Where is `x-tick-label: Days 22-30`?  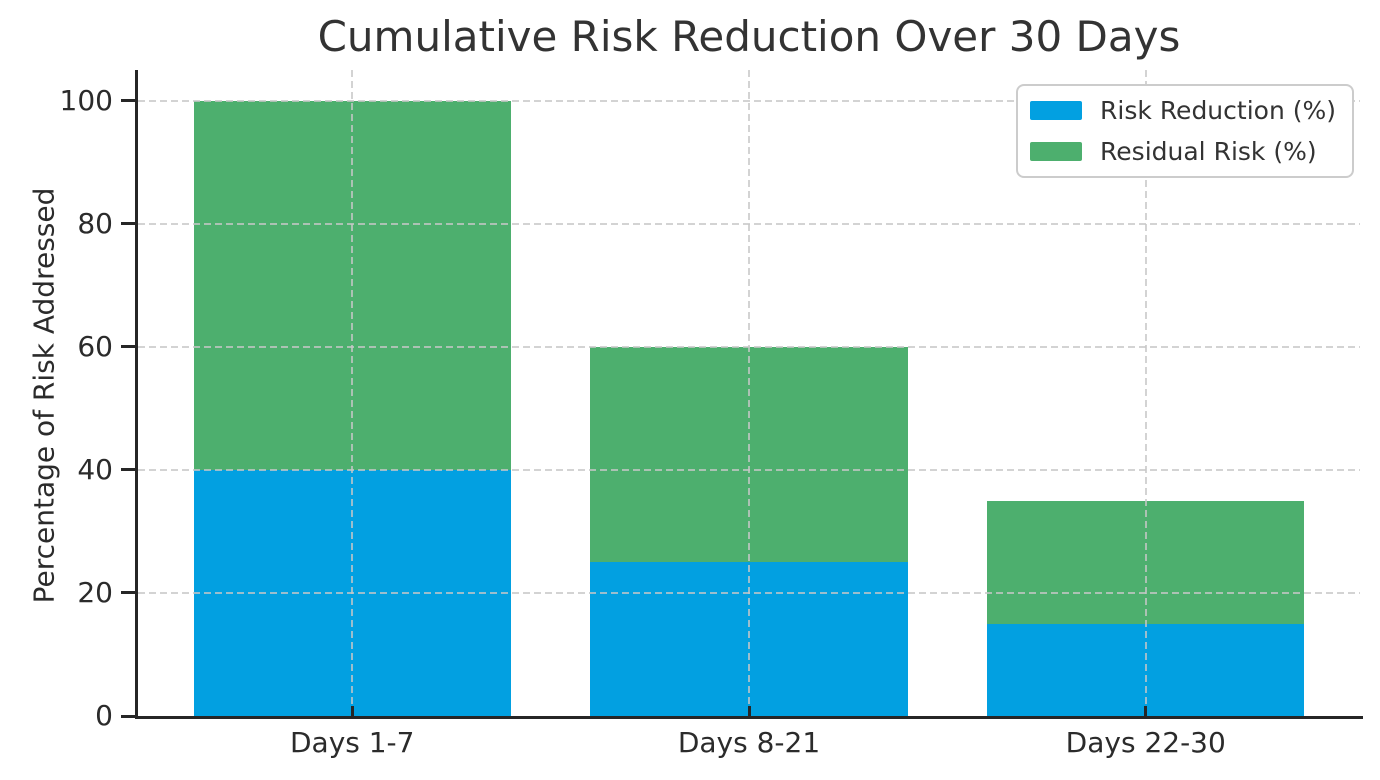 x-tick-label: Days 22-30 is located at coordinates (1145, 742).